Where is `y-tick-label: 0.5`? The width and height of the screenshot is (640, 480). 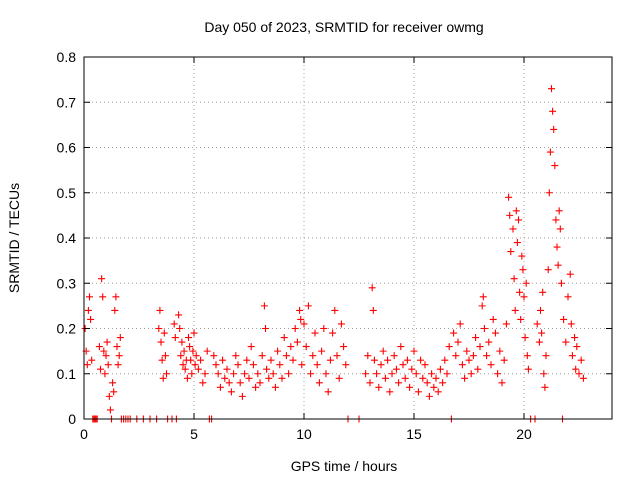 y-tick-label: 0.5 is located at coordinates (67, 193).